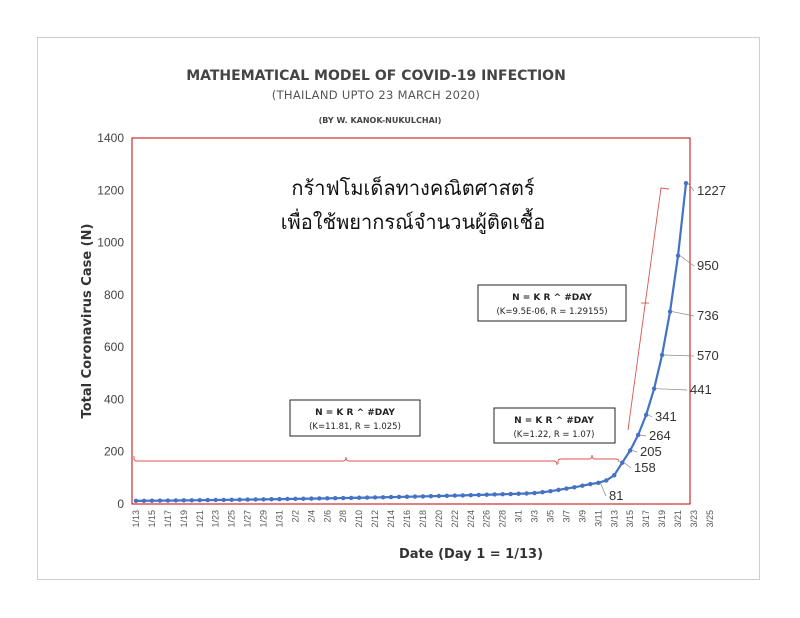 Image resolution: width=800 pixels, height=618 pixels. I want to click on y-tick-label: 200, so click(114, 452).